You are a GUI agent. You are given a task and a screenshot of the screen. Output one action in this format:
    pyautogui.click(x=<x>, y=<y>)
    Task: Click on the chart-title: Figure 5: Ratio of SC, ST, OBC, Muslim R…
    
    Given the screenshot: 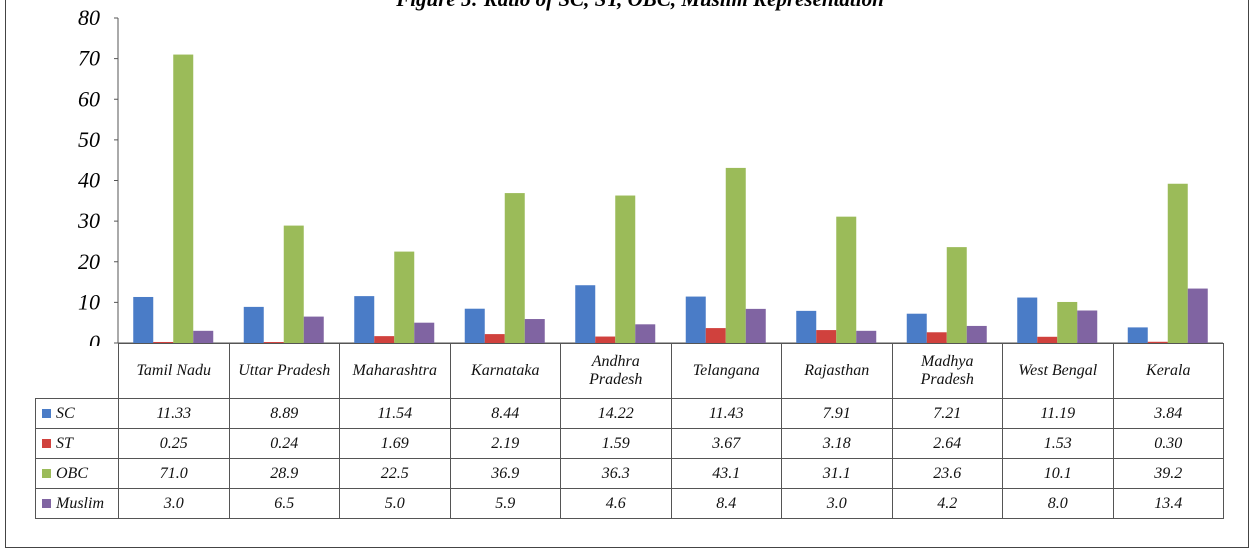 What is the action you would take?
    pyautogui.click(x=639, y=5)
    